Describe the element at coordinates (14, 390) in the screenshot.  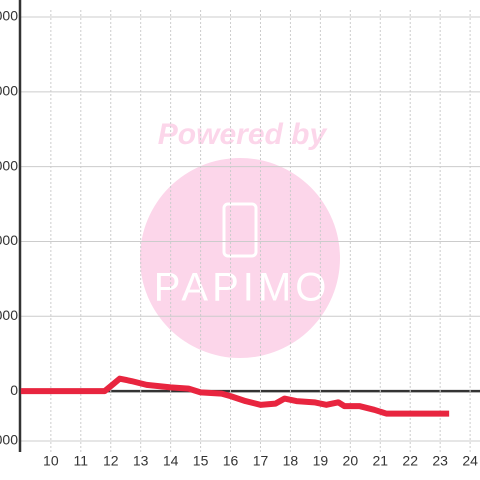
I see `y-tick-label: 0` at that location.